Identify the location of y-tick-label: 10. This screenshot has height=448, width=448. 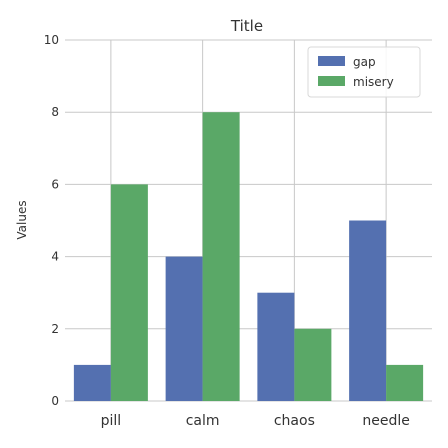
(51, 40).